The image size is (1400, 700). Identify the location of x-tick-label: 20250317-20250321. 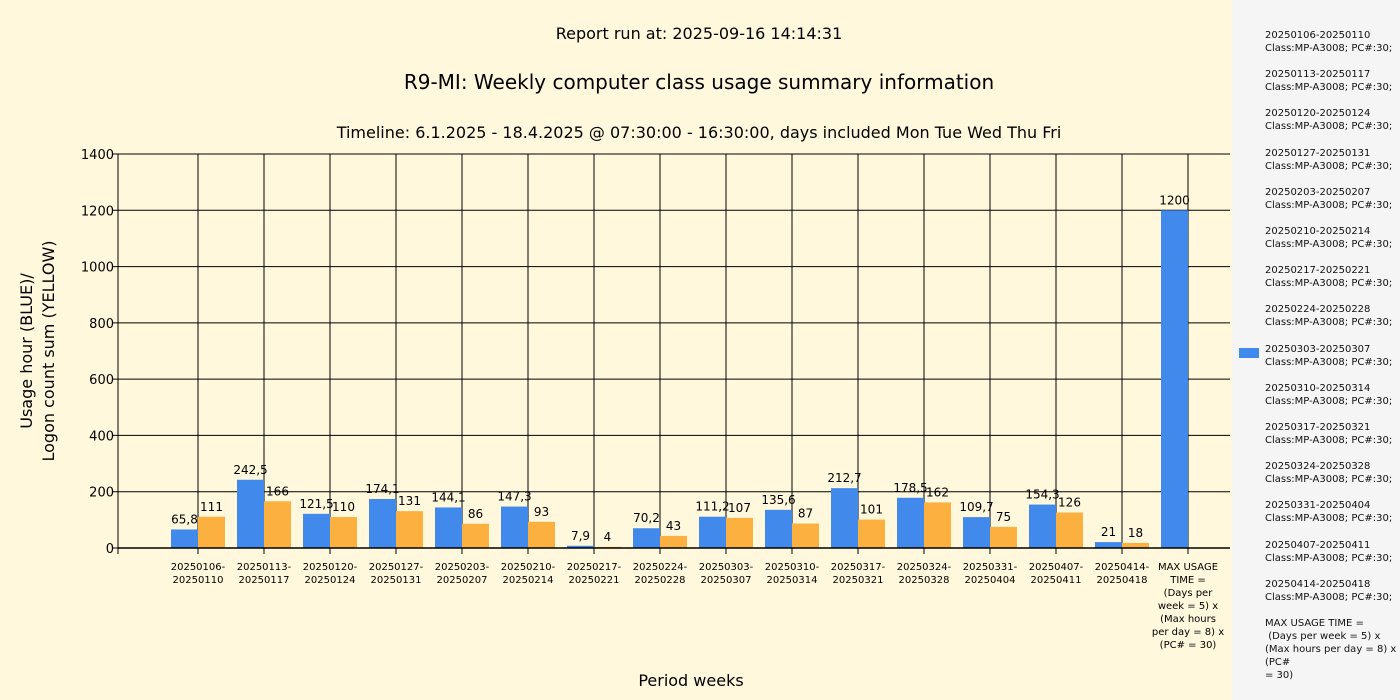
(858, 574).